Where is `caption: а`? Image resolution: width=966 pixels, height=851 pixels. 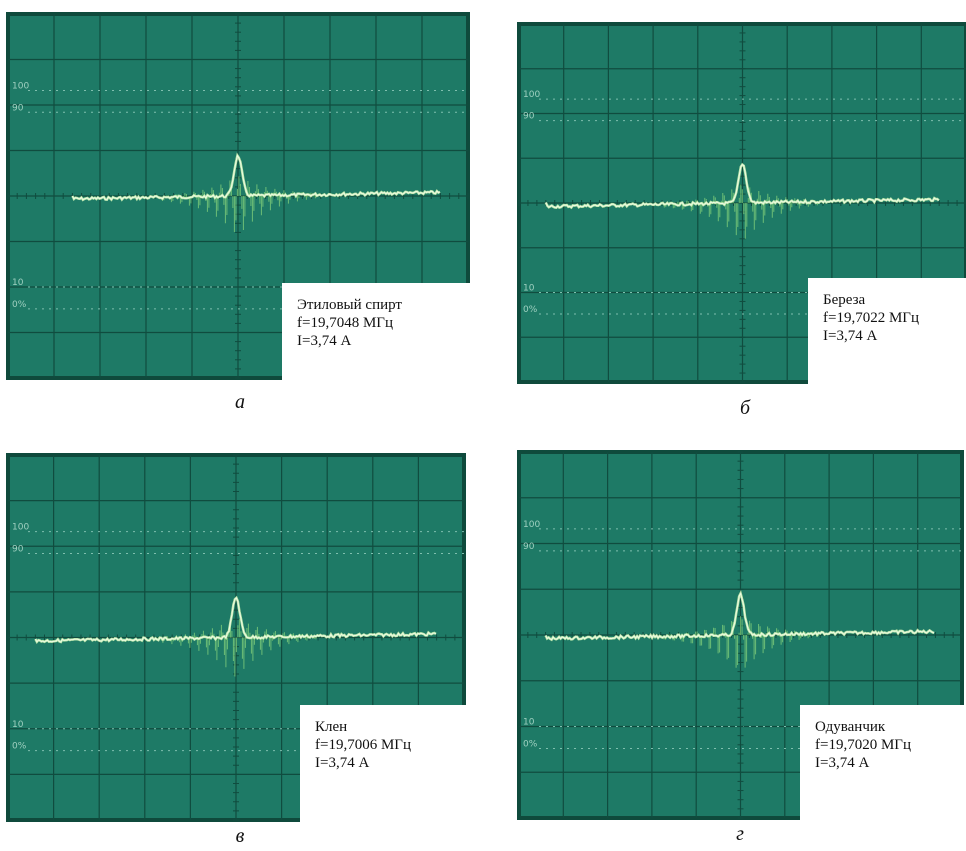 caption: а is located at coordinates (240, 402).